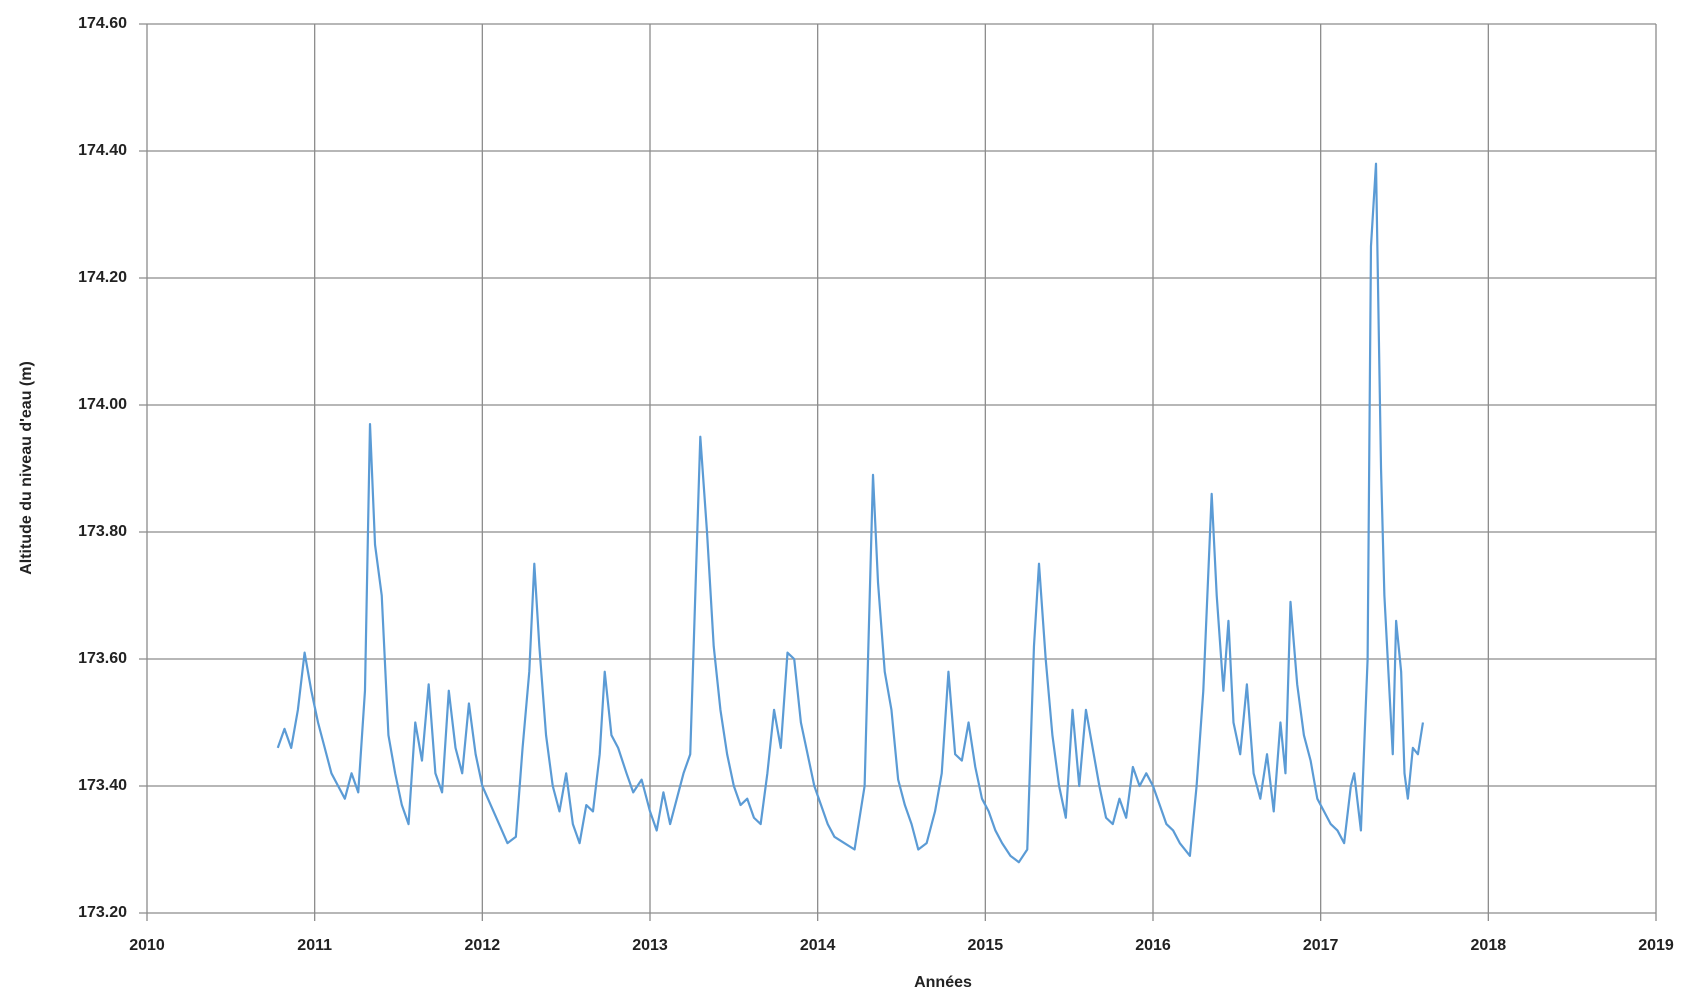 The height and width of the screenshot is (992, 1686). Describe the element at coordinates (1321, 945) in the screenshot. I see `x-tick-label: 2017` at that location.